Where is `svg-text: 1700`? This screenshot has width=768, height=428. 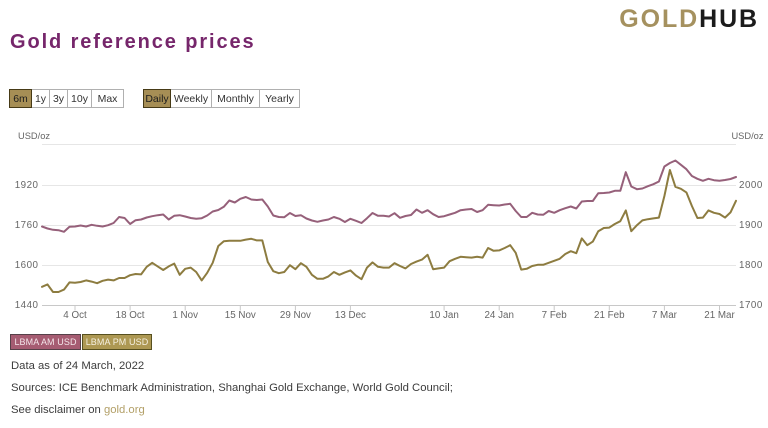 svg-text: 1700 is located at coordinates (751, 305).